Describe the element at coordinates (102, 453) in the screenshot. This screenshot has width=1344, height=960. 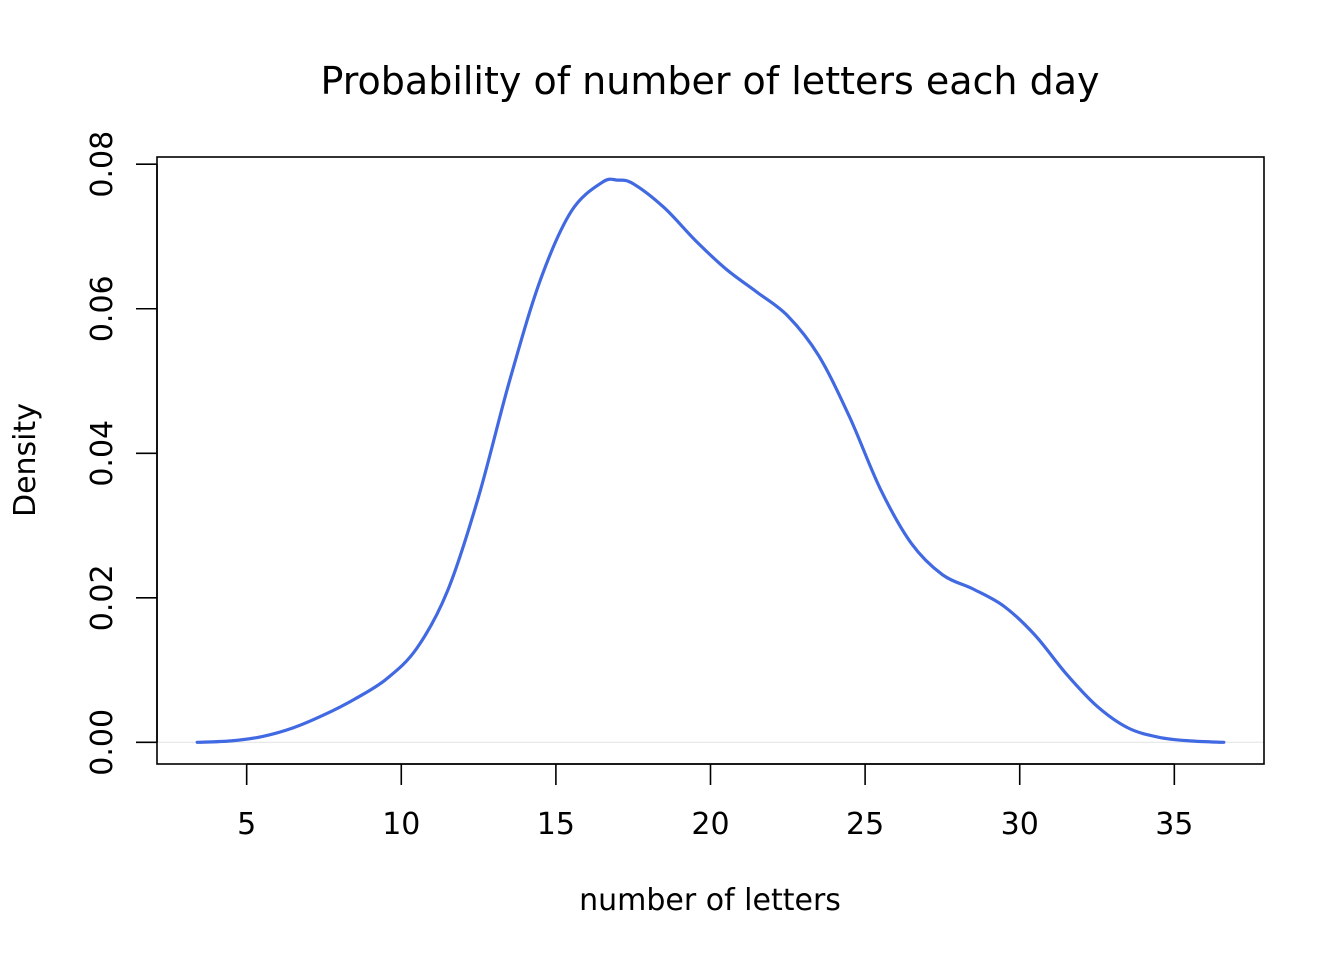
I see `y-tick-label-0.04: 0.04` at that location.